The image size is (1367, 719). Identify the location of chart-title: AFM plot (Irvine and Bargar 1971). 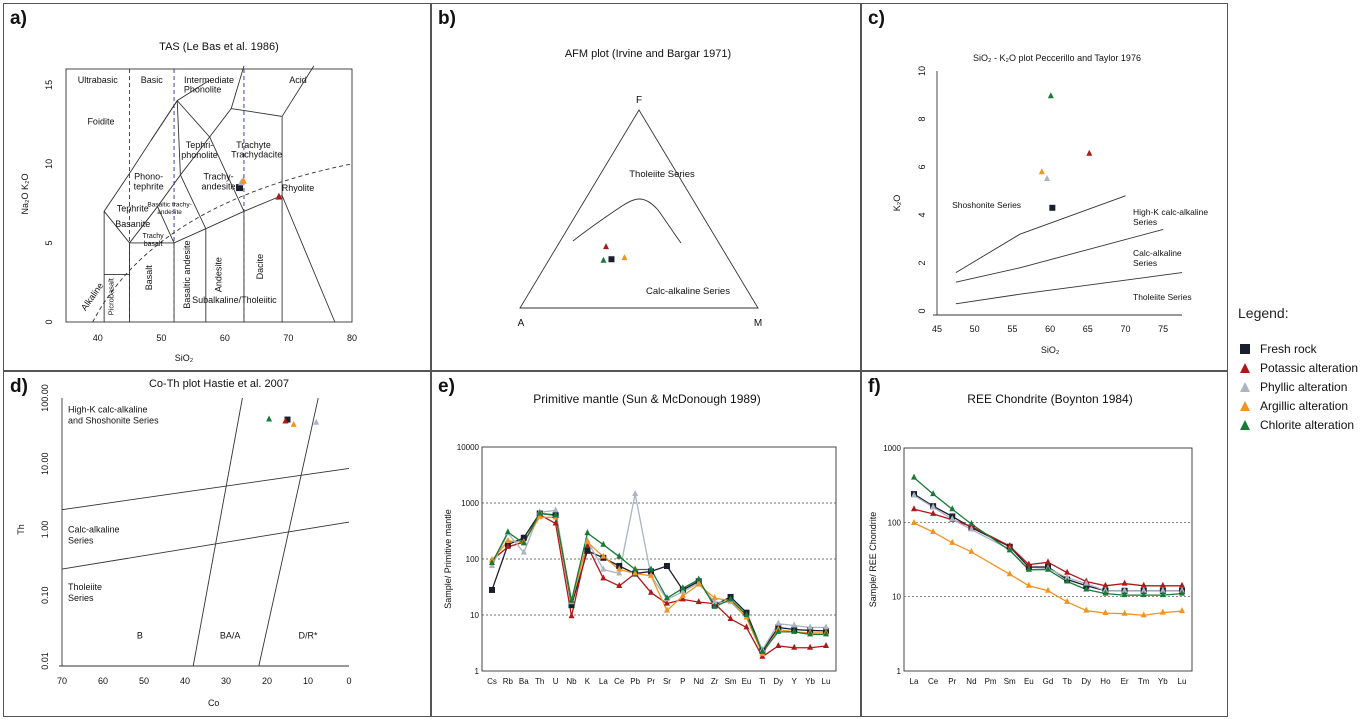
(648, 54).